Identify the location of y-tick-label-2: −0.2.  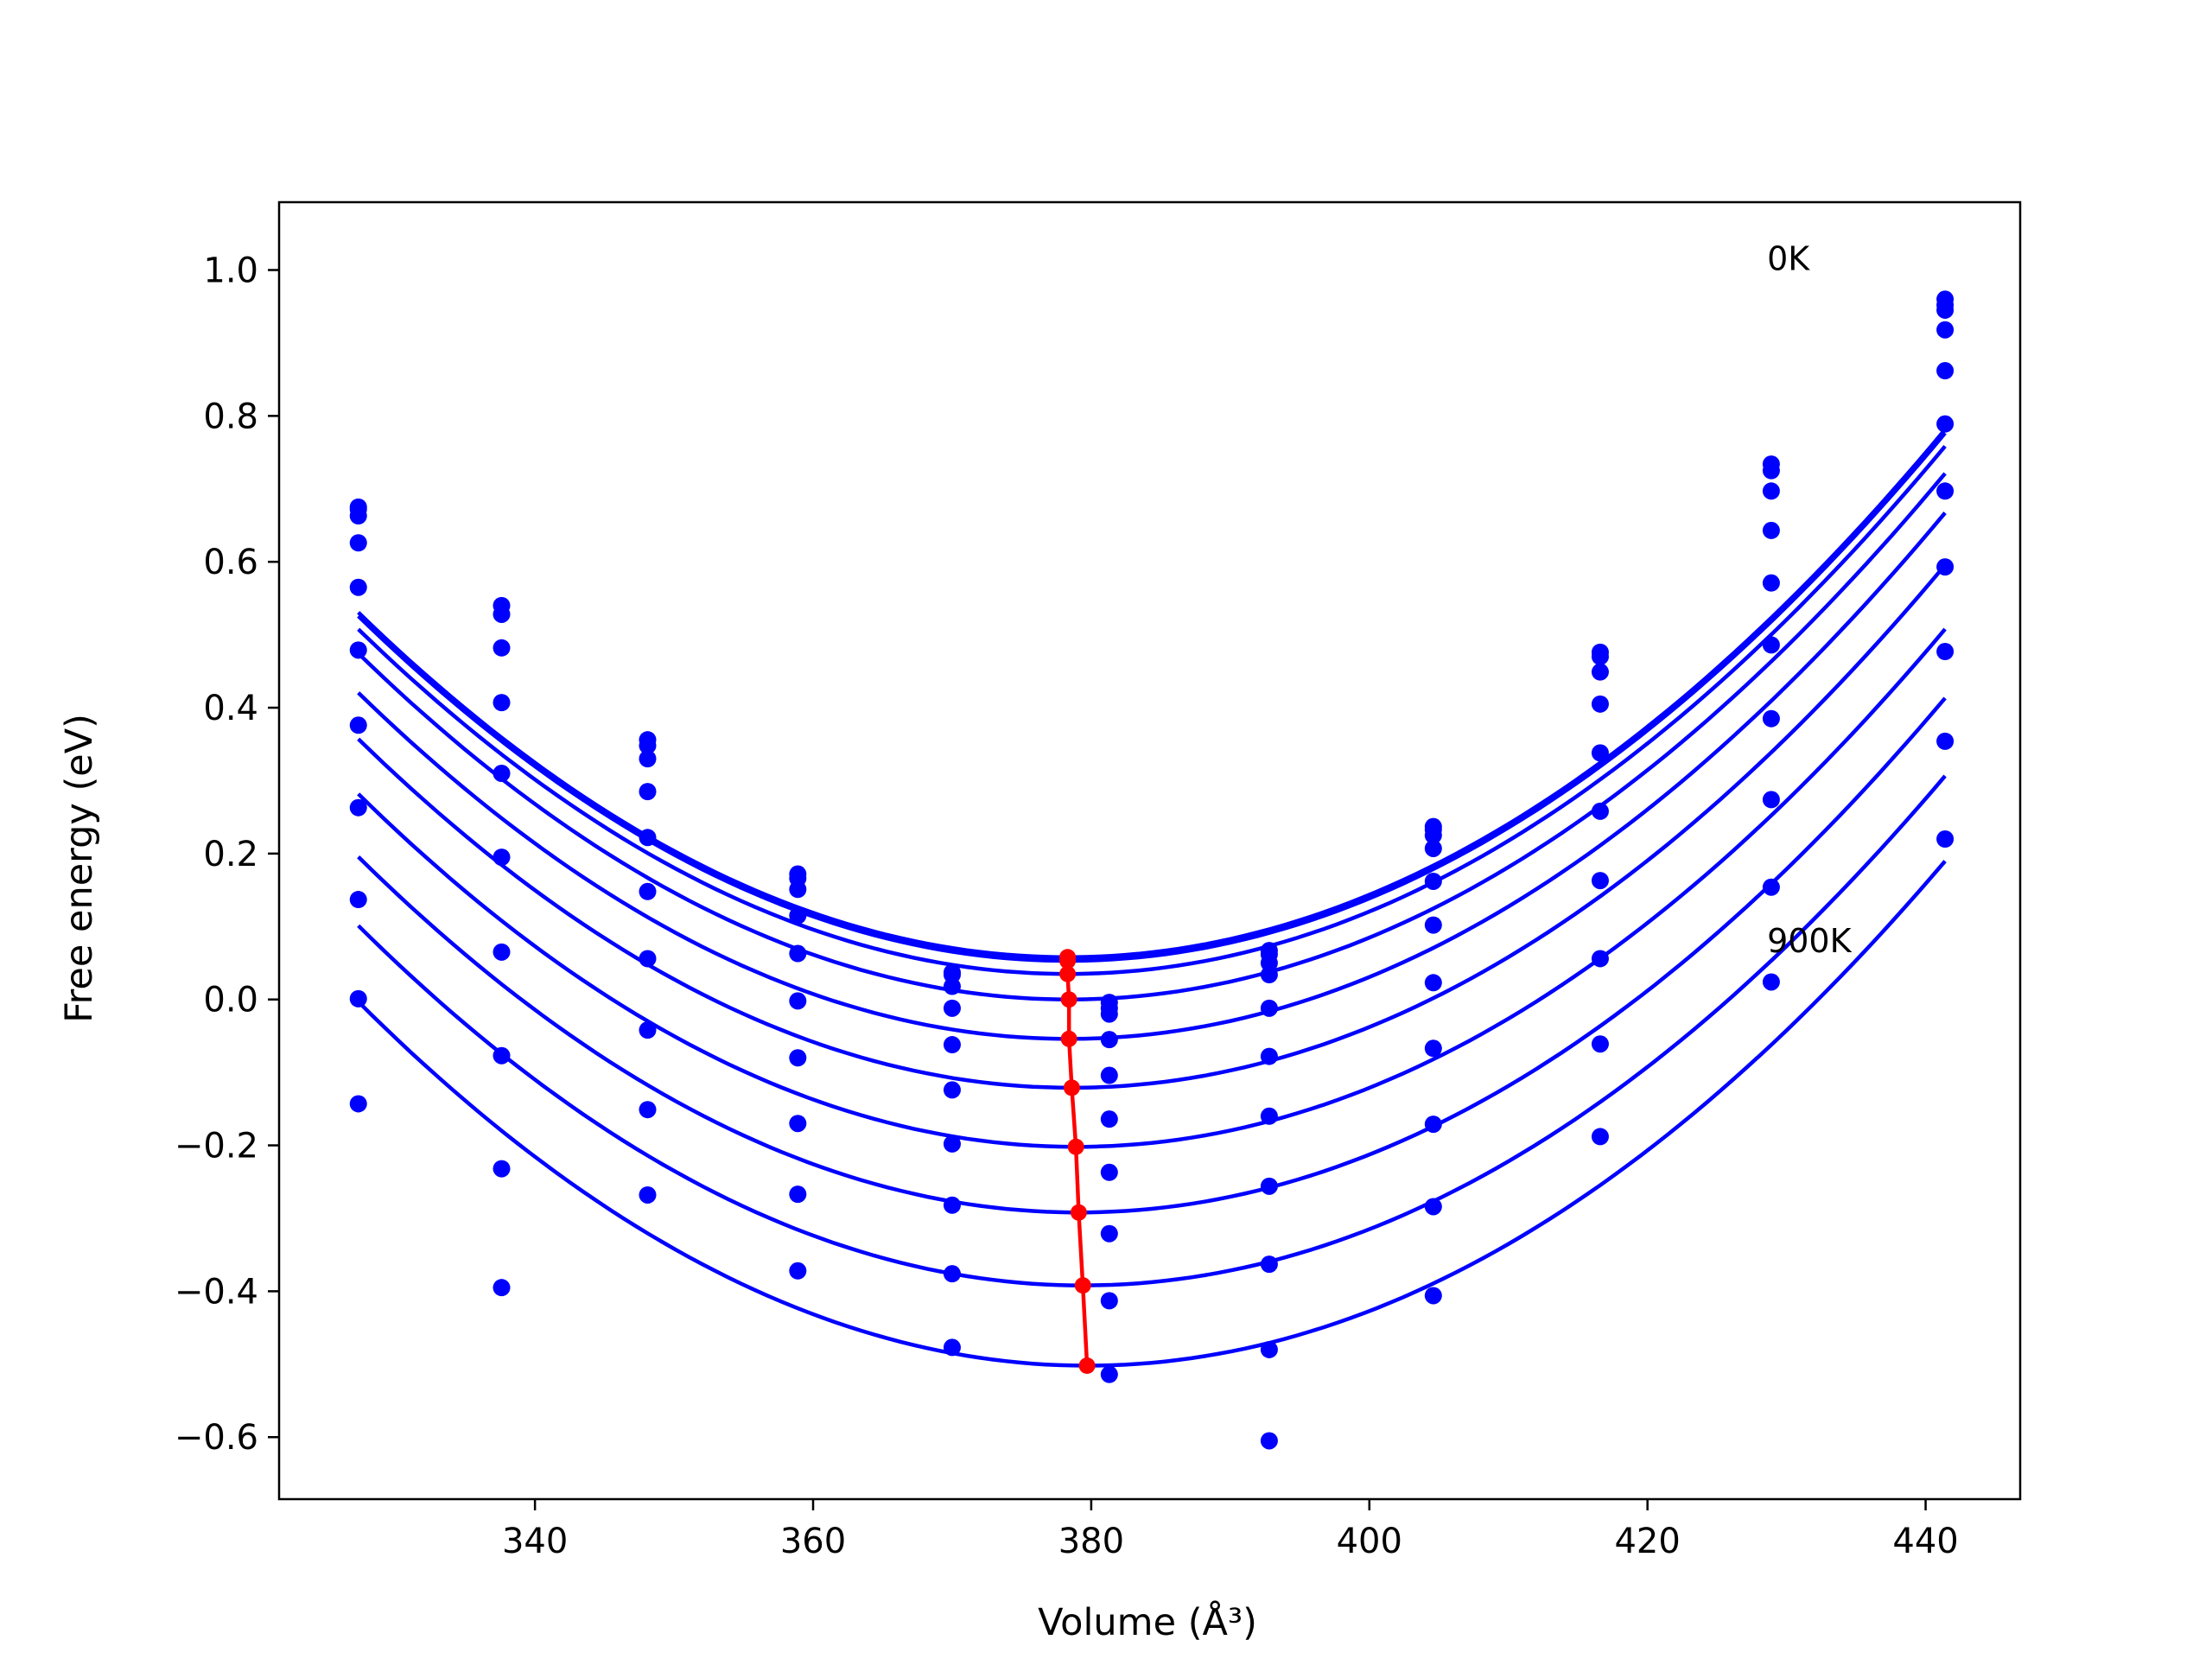
(216, 1146).